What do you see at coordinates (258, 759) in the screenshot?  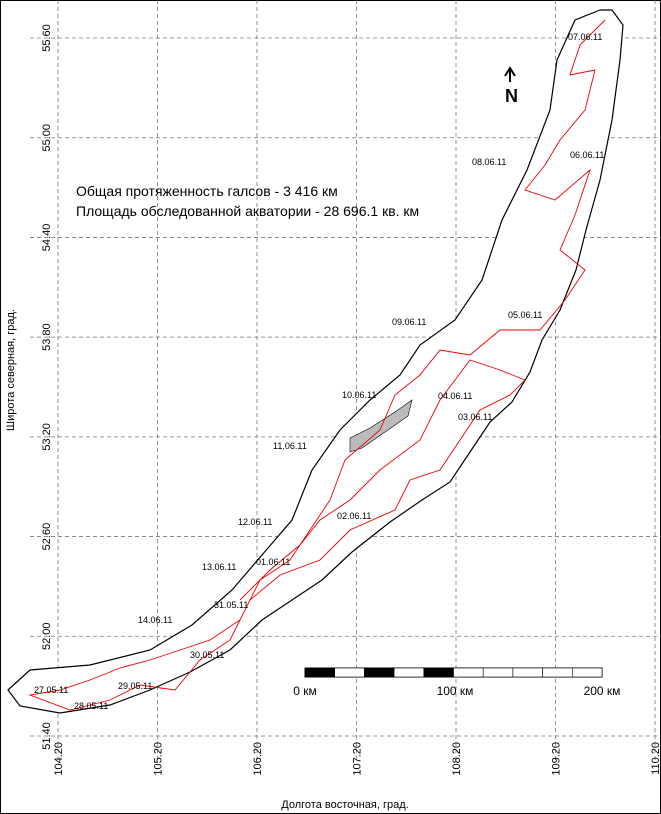 I see `x-tick-label: 106.20` at bounding box center [258, 759].